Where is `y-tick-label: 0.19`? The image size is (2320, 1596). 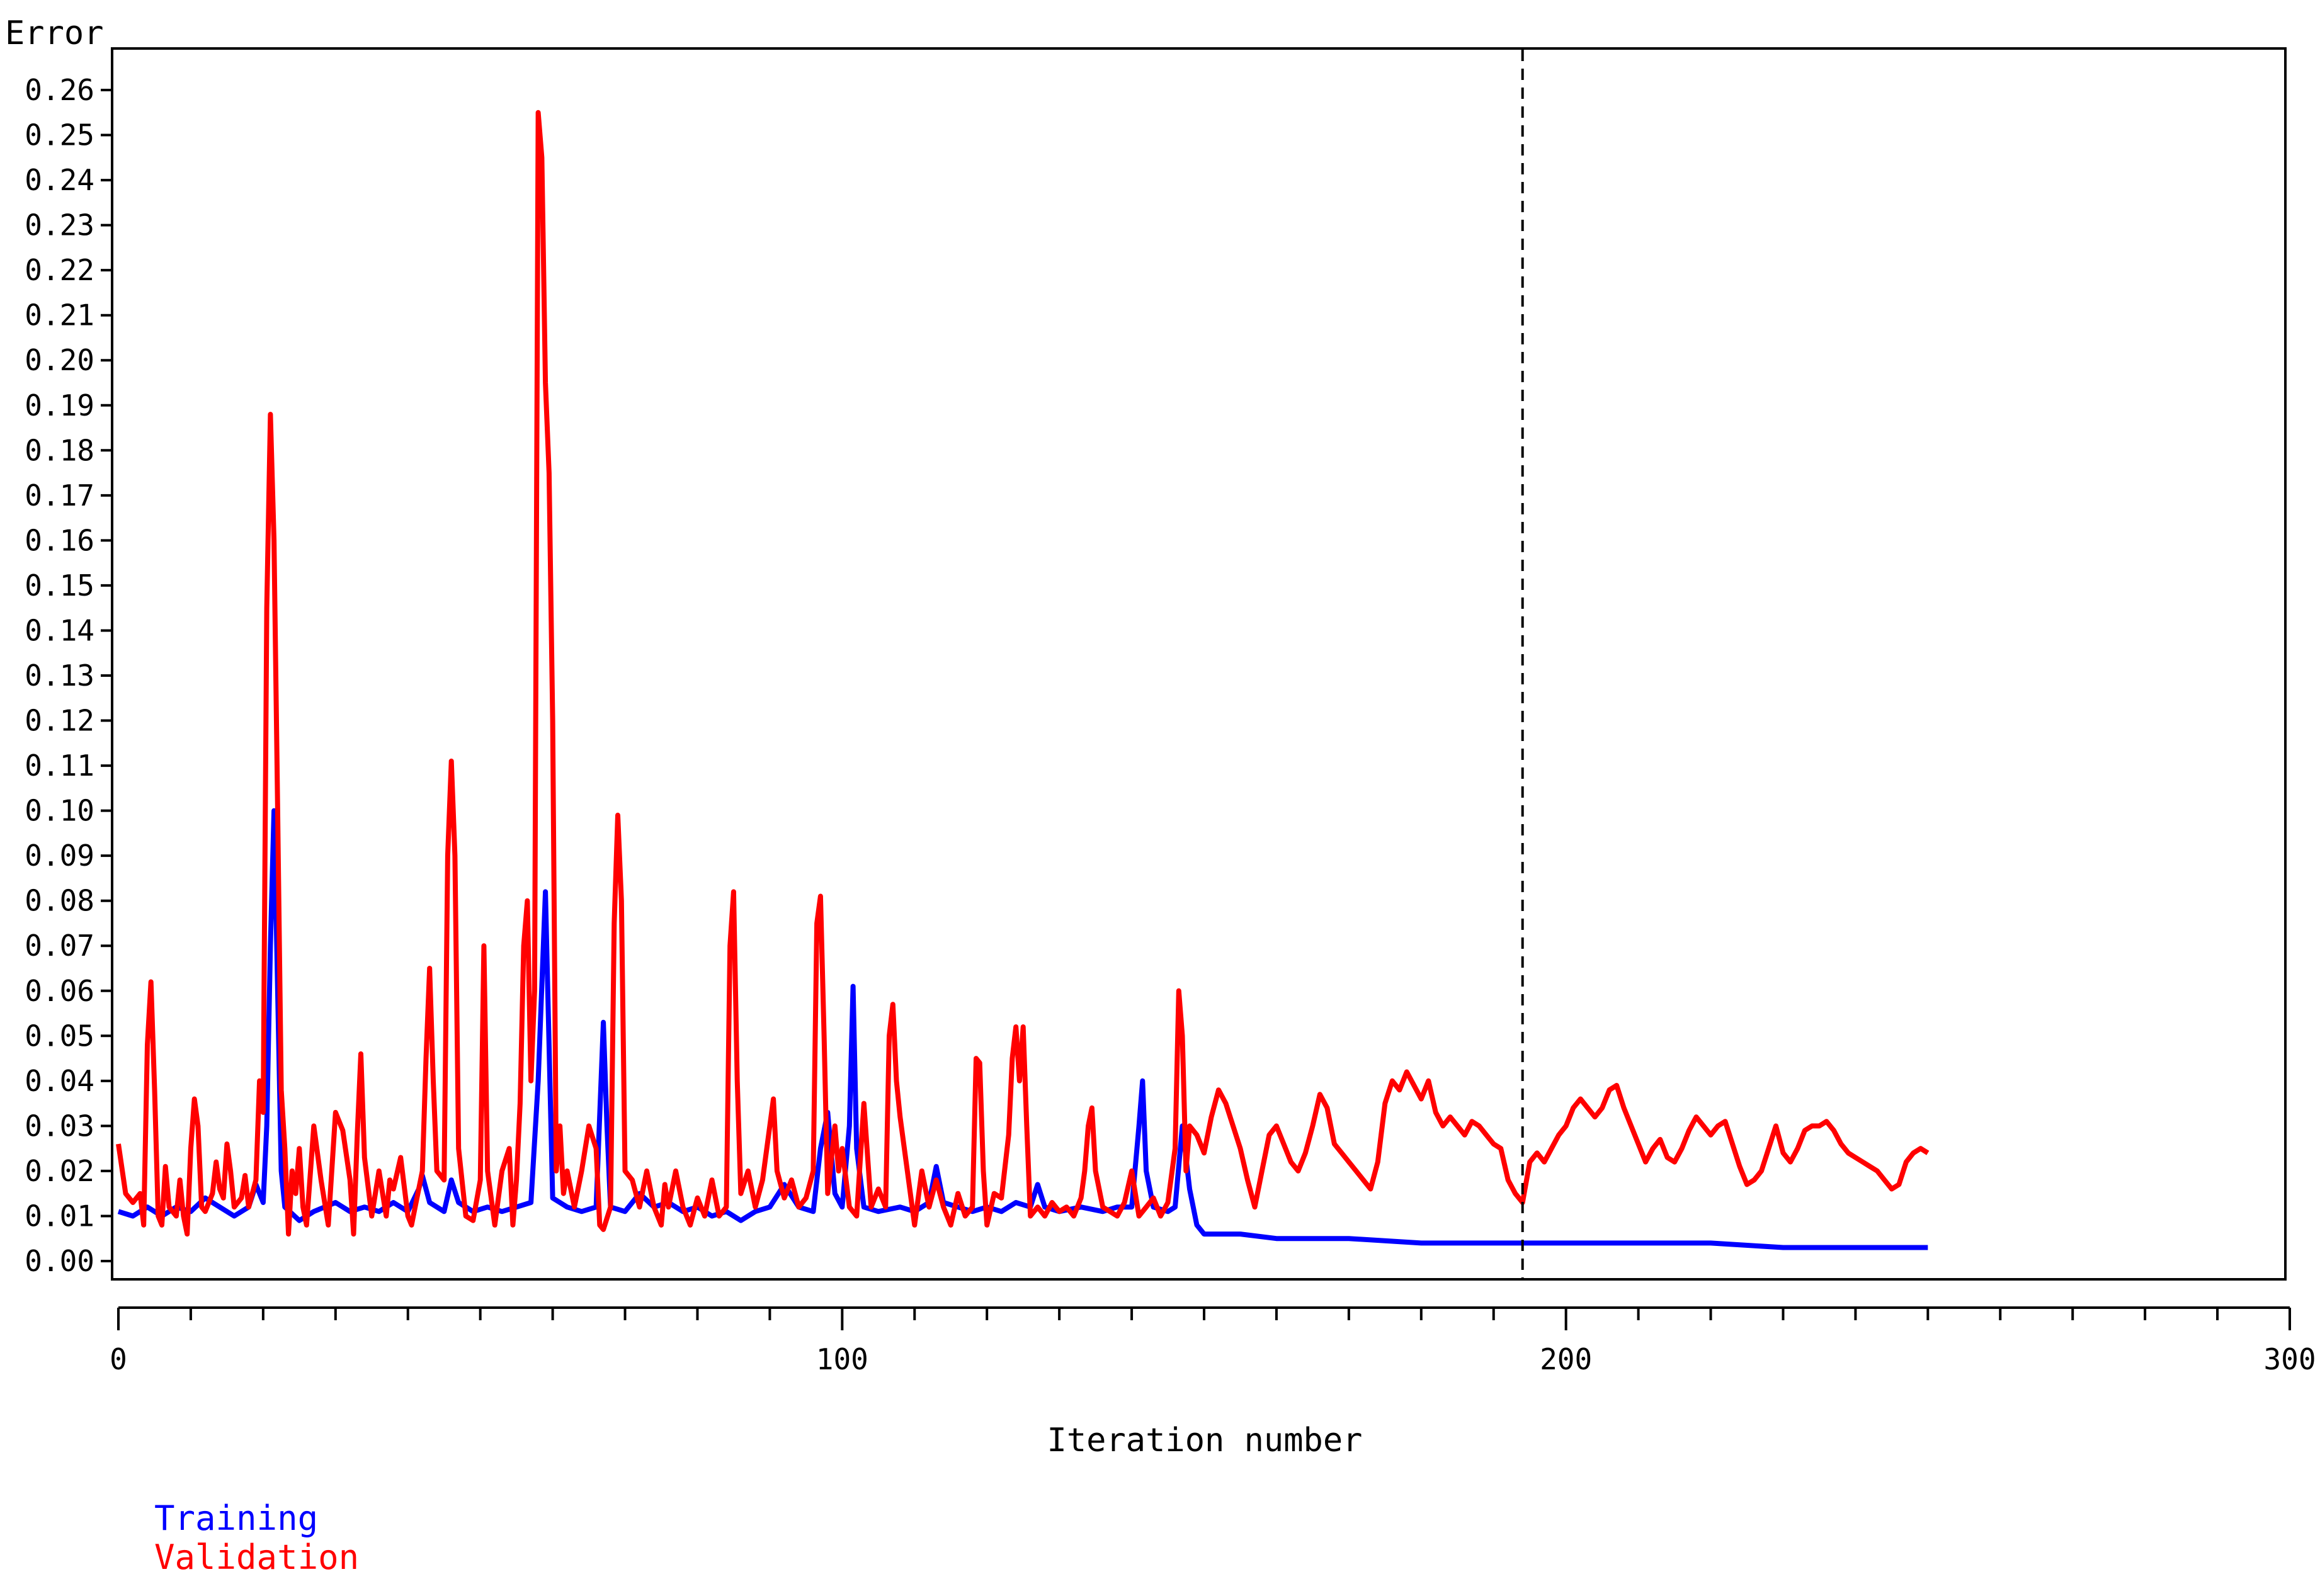 y-tick-label: 0.19 is located at coordinates (59, 405).